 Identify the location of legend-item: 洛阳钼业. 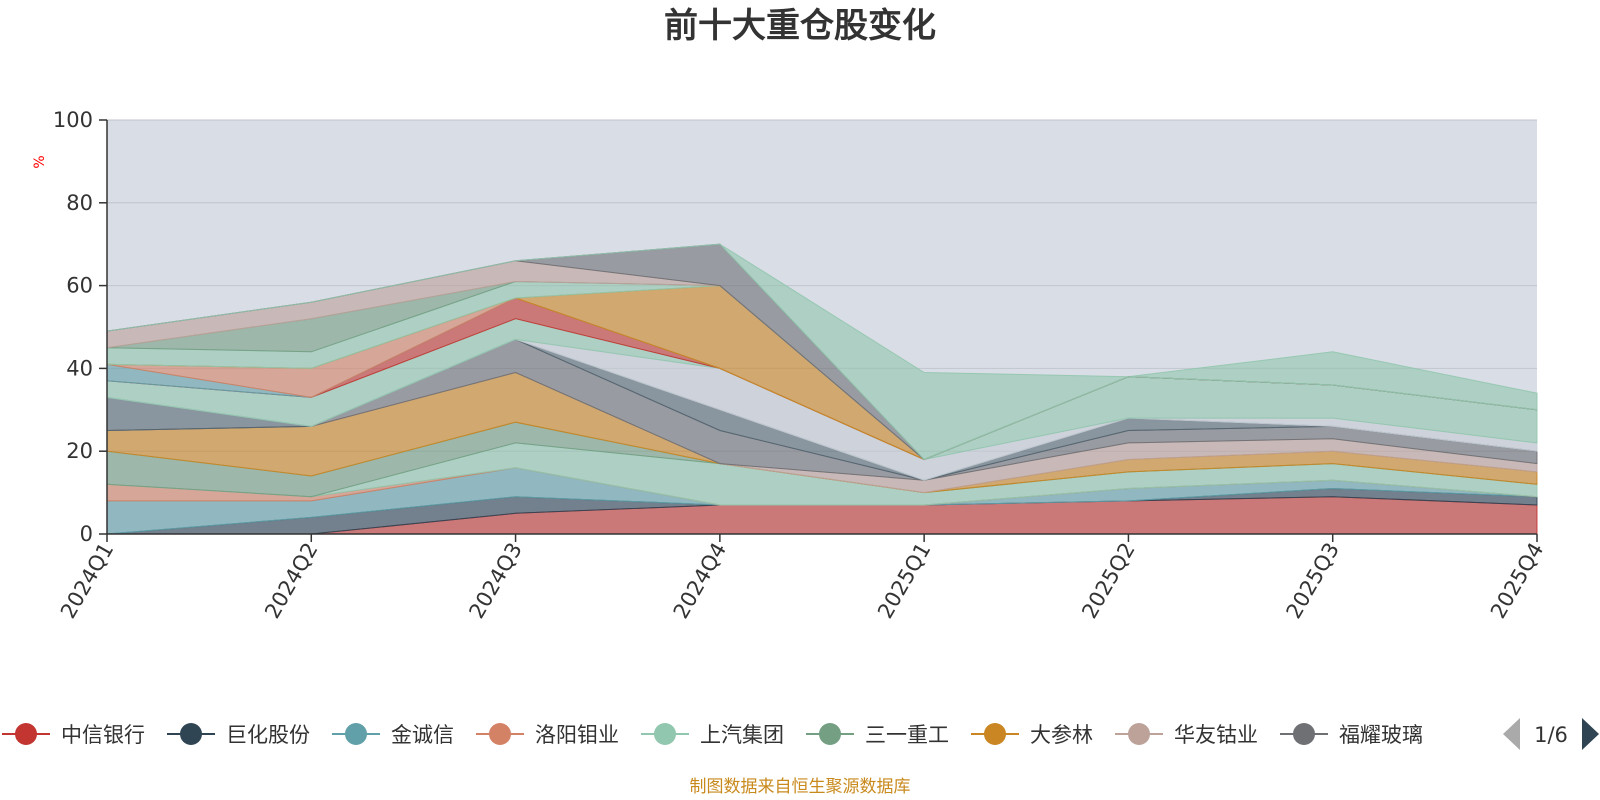
(547, 735).